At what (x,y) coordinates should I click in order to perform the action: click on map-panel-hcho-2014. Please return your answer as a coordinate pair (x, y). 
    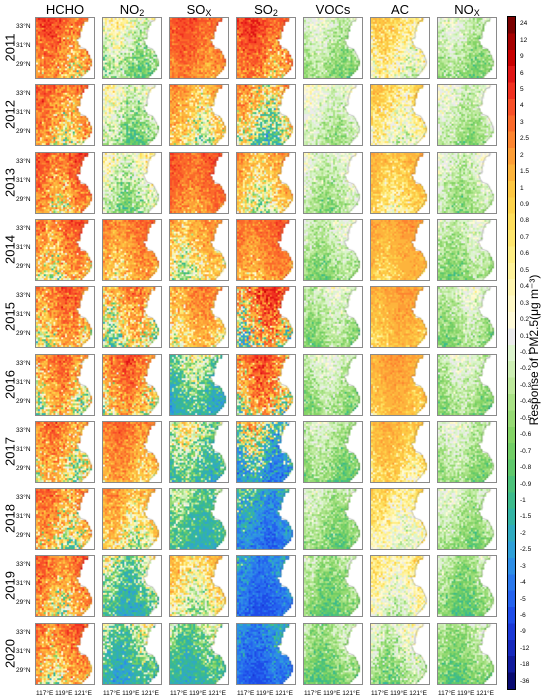
    Looking at the image, I should click on (65, 249).